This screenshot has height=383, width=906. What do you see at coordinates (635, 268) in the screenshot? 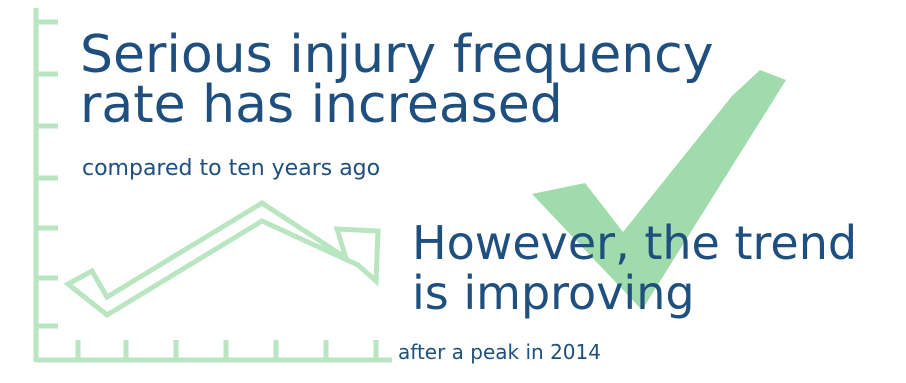
I see `trend-main-text: However, the trend is improving` at bounding box center [635, 268].